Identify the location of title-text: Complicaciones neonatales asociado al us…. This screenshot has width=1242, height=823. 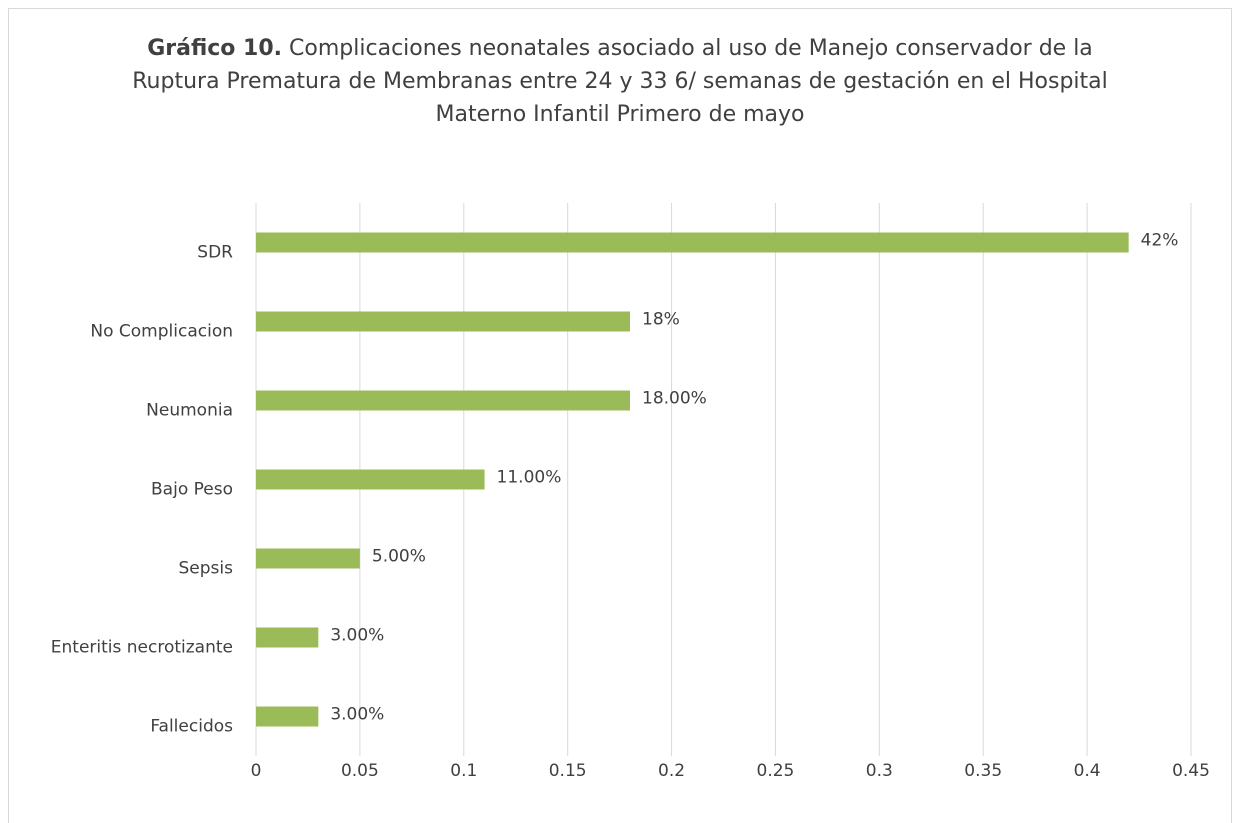
(620, 81).